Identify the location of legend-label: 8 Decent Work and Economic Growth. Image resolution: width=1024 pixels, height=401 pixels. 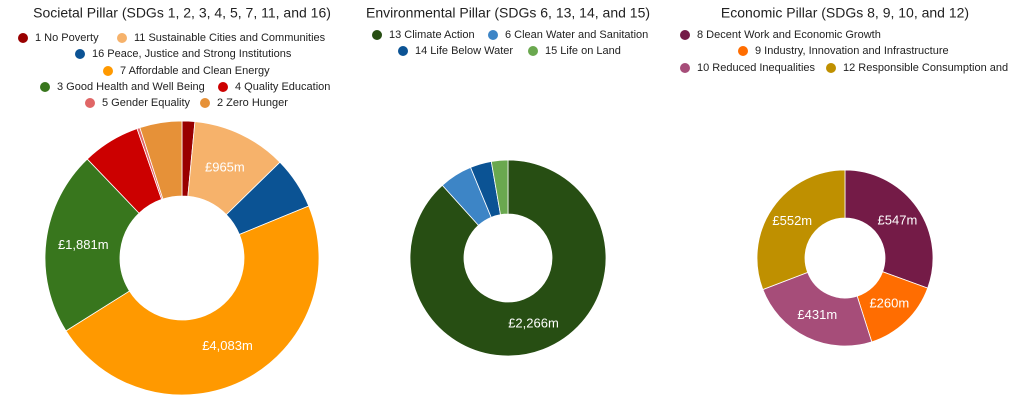
(789, 35).